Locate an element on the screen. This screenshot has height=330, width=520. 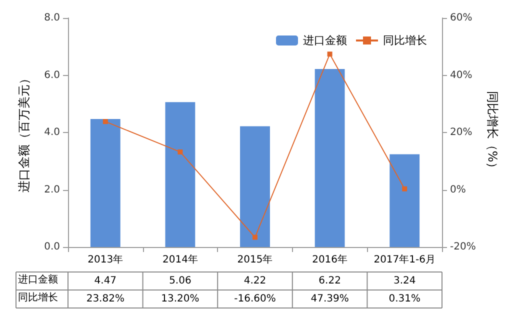
x-tick-label: 2017年1-6月 is located at coordinates (405, 260).